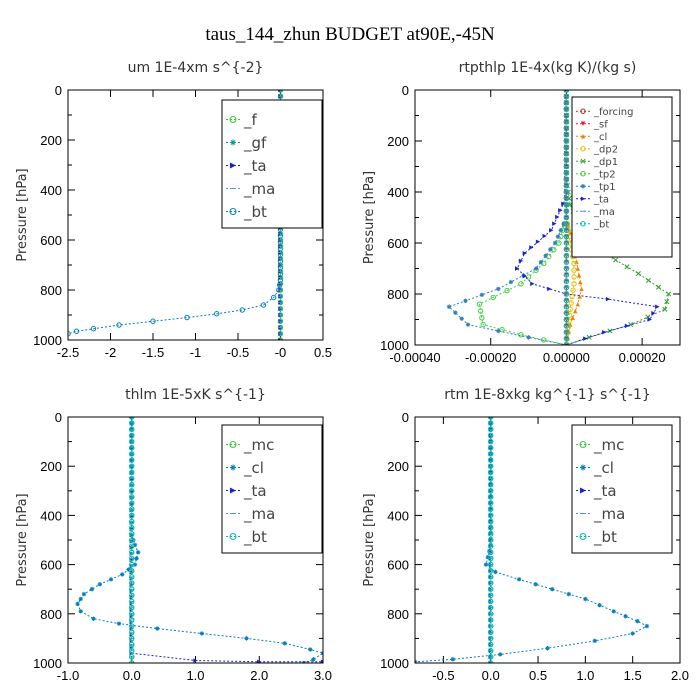 The width and height of the screenshot is (700, 700). I want to click on legend-label: _cl, so click(603, 468).